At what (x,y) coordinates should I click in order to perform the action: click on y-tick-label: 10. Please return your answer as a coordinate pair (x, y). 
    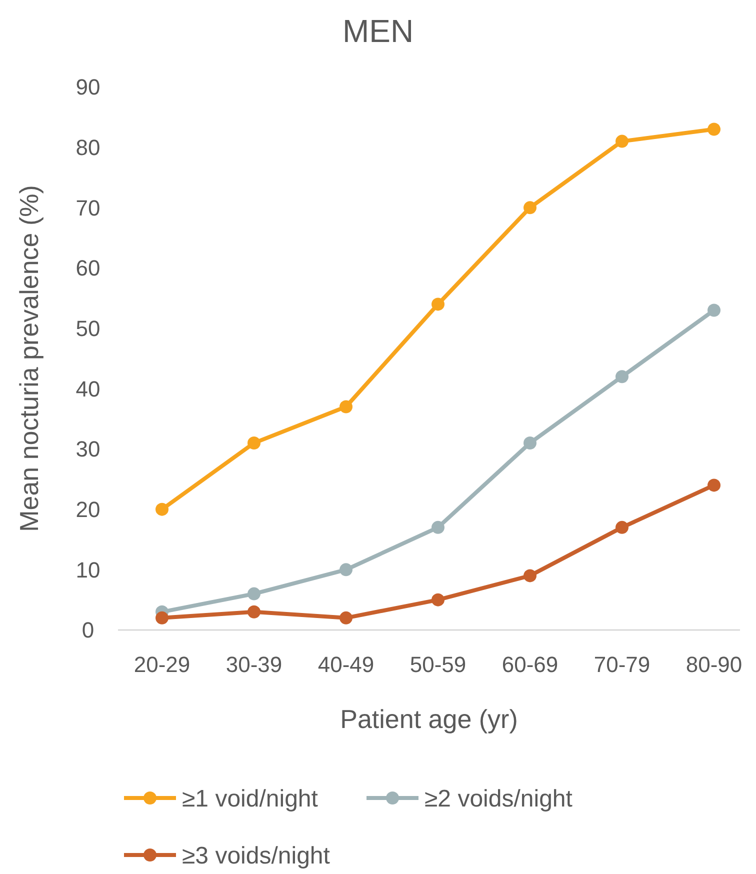
    Looking at the image, I should click on (88, 569).